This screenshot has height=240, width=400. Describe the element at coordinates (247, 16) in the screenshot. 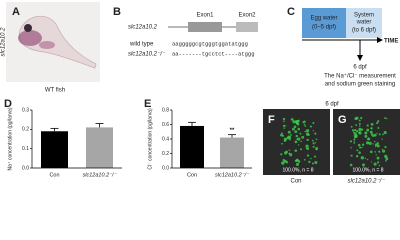

I see `exon-label: Exon2` at that location.